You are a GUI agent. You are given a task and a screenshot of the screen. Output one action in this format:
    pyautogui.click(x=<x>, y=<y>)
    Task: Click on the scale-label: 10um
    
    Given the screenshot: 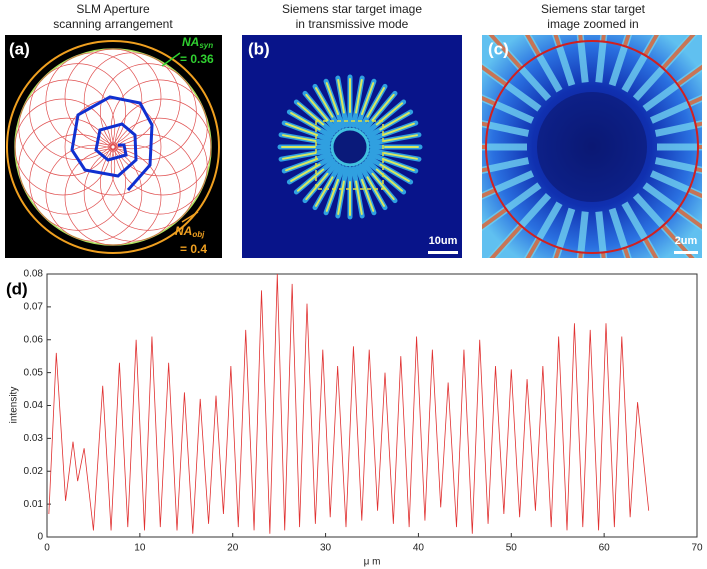 What is the action you would take?
    pyautogui.click(x=443, y=241)
    